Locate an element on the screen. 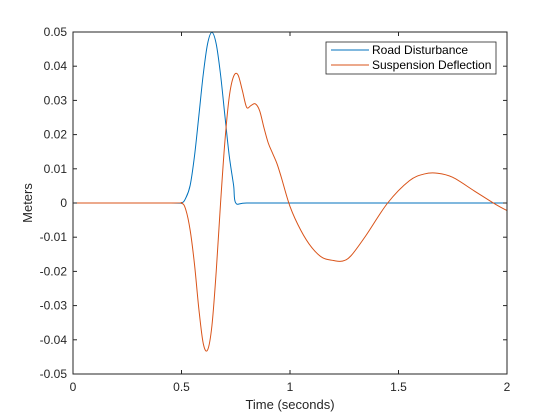  x-tick-label: 2 is located at coordinates (507, 387).